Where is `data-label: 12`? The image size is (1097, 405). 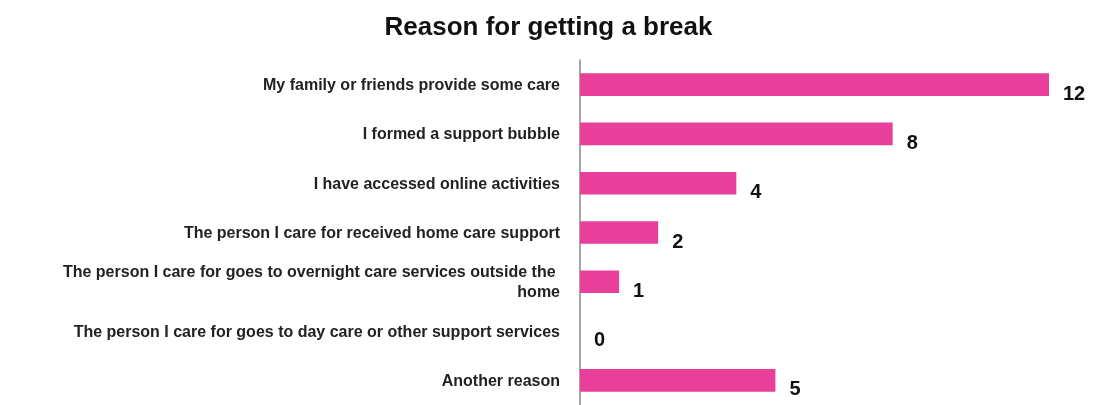 data-label: 12 is located at coordinates (1074, 92).